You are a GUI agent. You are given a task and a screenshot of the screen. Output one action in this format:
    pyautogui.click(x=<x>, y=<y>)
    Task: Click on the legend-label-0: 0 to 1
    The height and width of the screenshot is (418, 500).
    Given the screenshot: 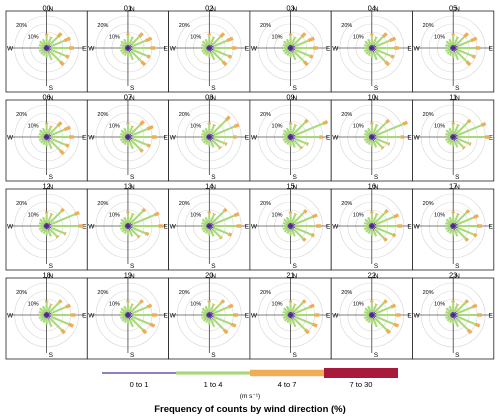 What is the action you would take?
    pyautogui.click(x=139, y=384)
    